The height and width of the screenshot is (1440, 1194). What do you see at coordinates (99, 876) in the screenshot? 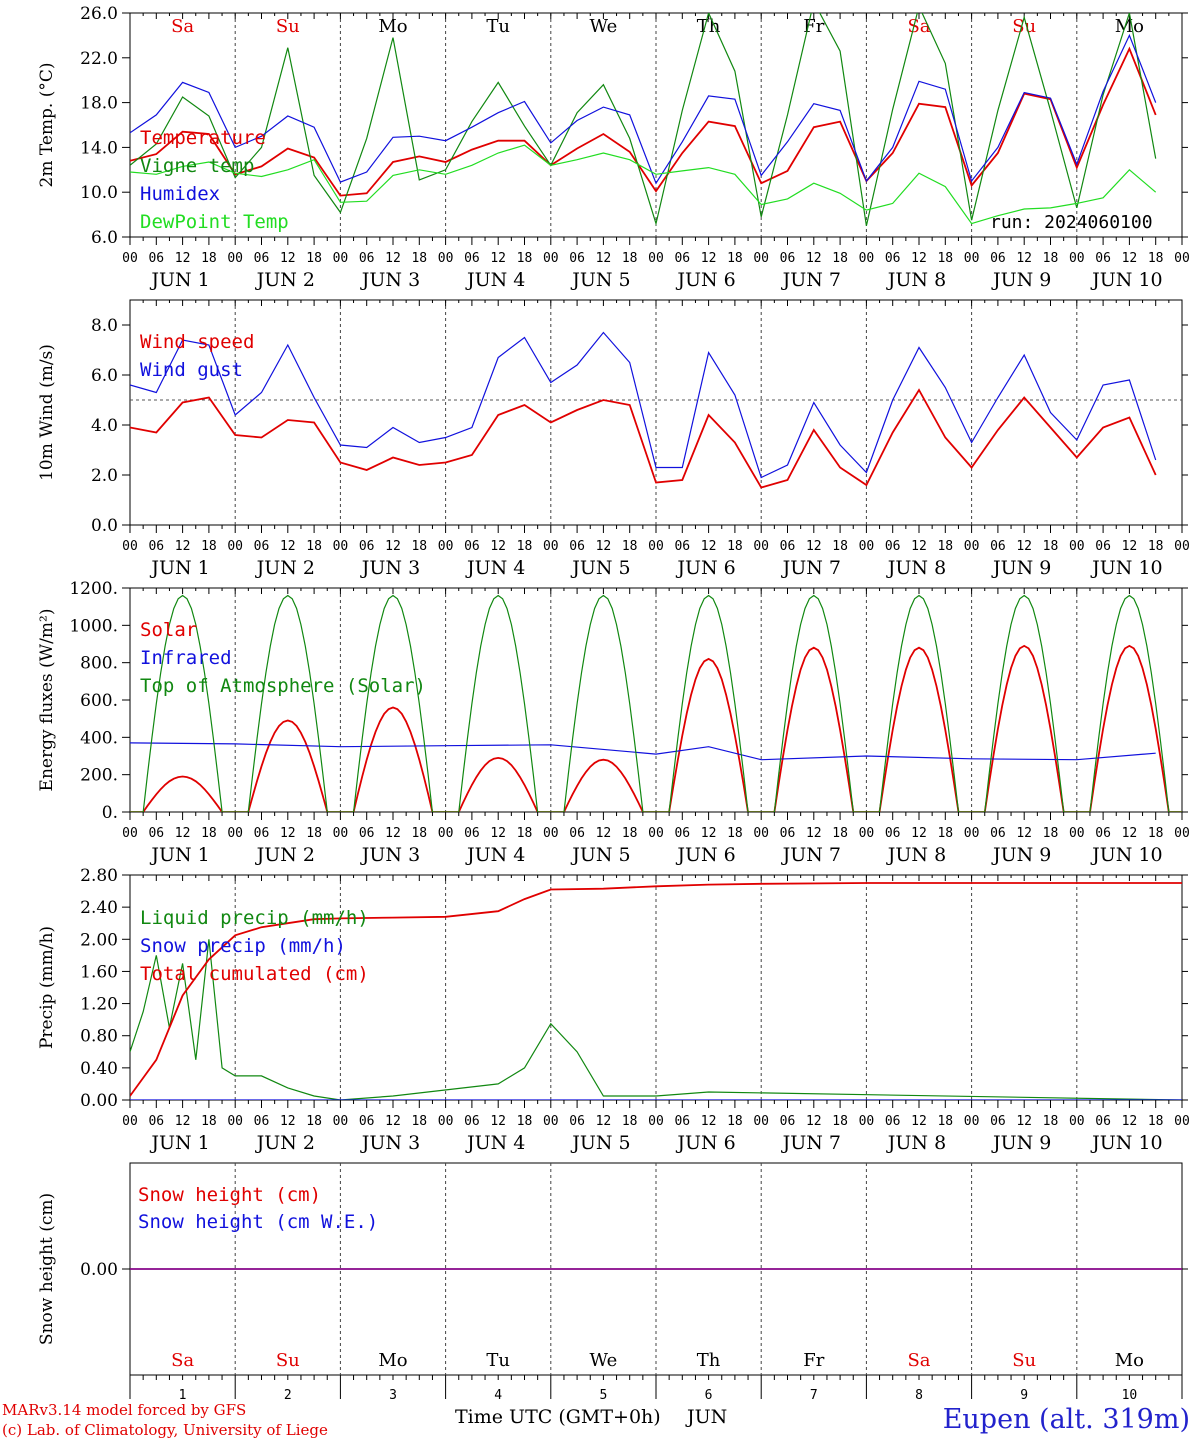
I see `y-tick-label: 2.80` at bounding box center [99, 876].